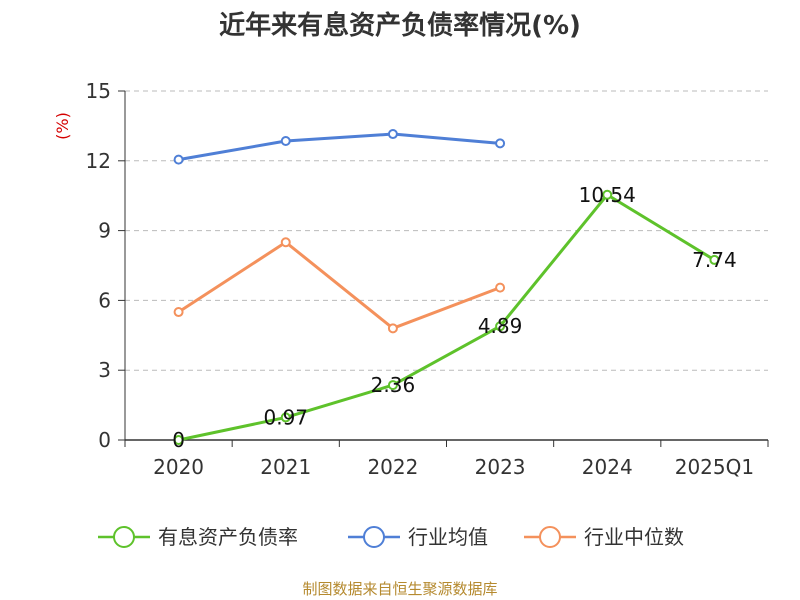 The height and width of the screenshot is (600, 800). What do you see at coordinates (285, 467) in the screenshot?
I see `x-tick-label-1: 2021` at bounding box center [285, 467].